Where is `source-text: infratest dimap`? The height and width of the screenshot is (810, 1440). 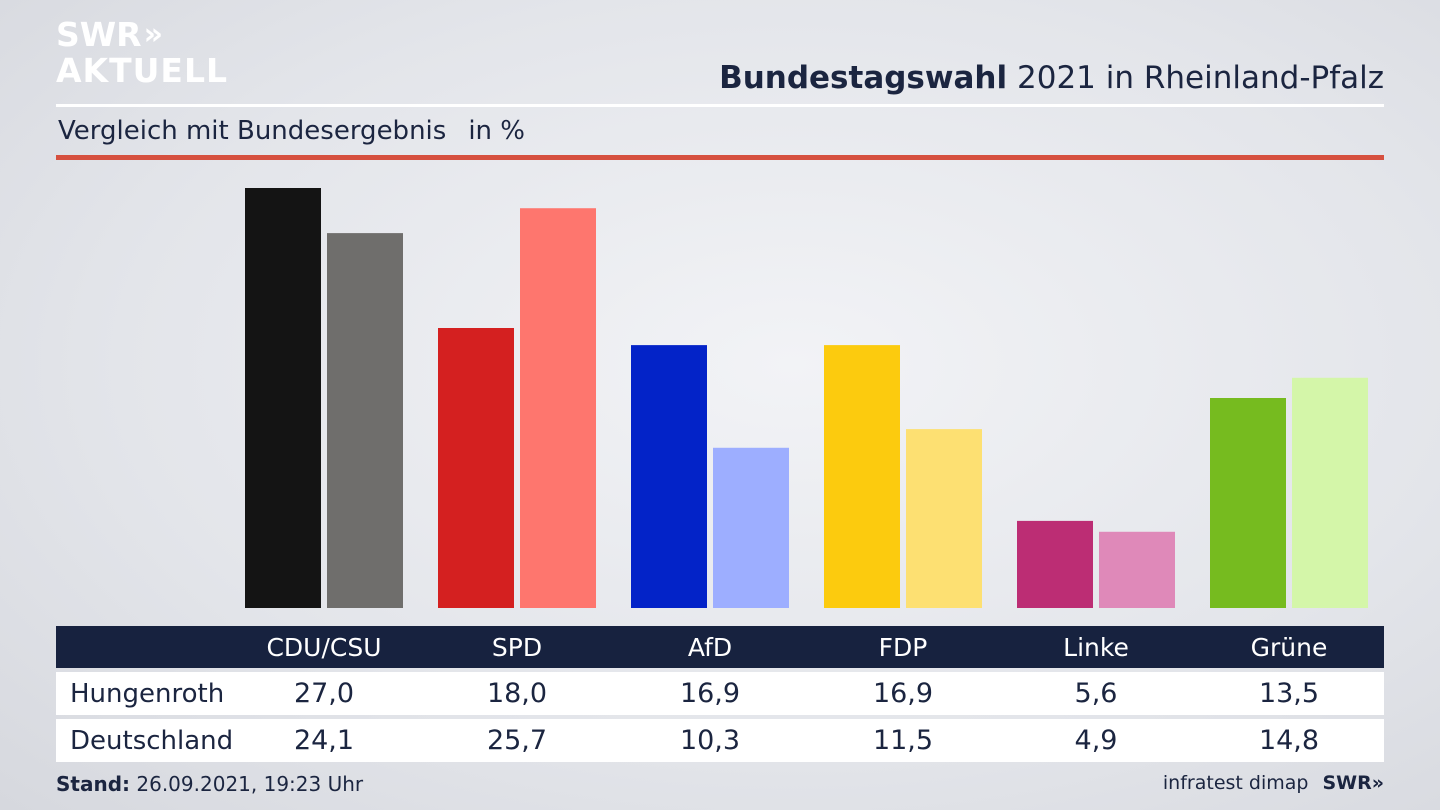
source-text: infratest dimap is located at coordinates (1235, 783).